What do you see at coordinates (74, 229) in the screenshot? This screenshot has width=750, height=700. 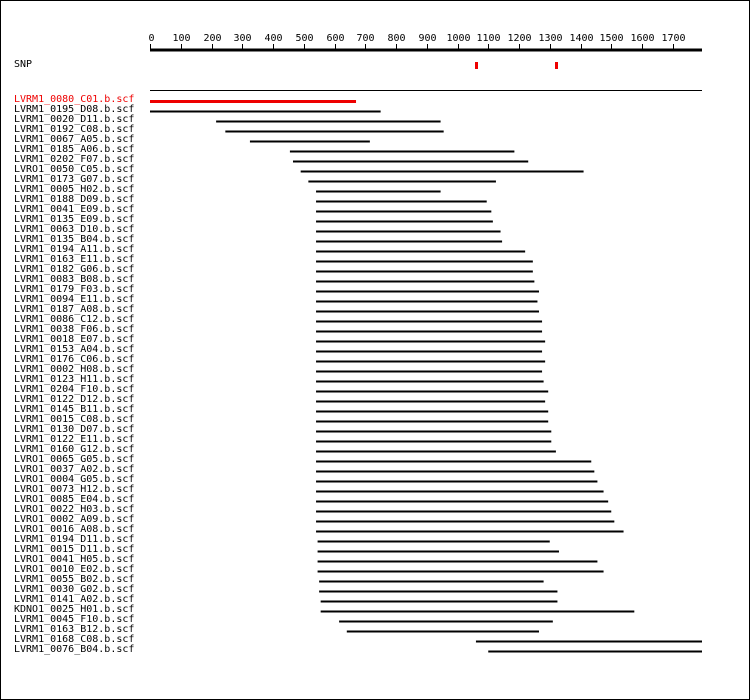 I see `read-name: LVRM1_0063_D10.b.scf` at bounding box center [74, 229].